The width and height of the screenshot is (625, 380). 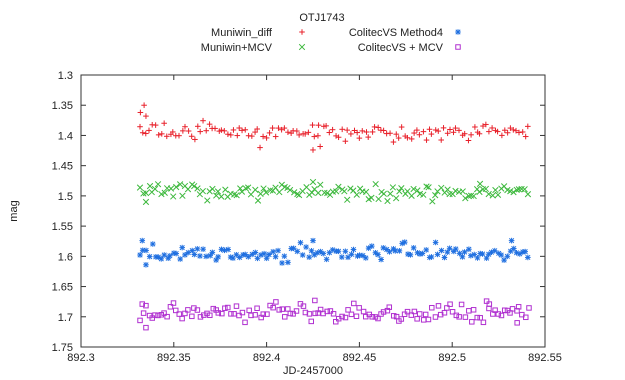 What do you see at coordinates (396, 33) in the screenshot?
I see `legend-label: ColitecVS Method4` at bounding box center [396, 33].